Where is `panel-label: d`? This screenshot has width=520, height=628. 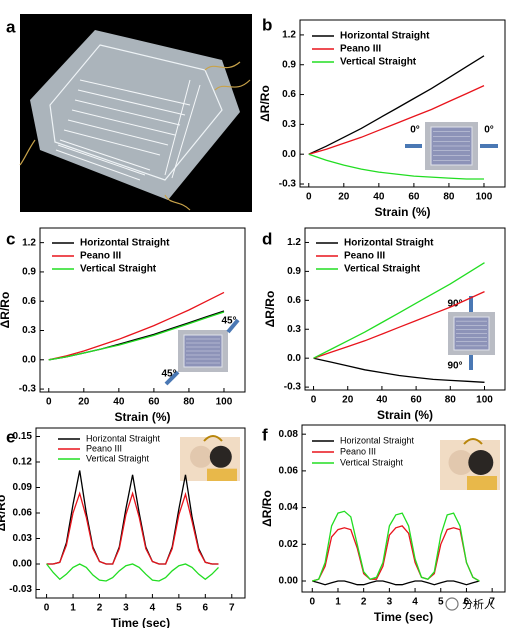
panel-label: d is located at coordinates (267, 238).